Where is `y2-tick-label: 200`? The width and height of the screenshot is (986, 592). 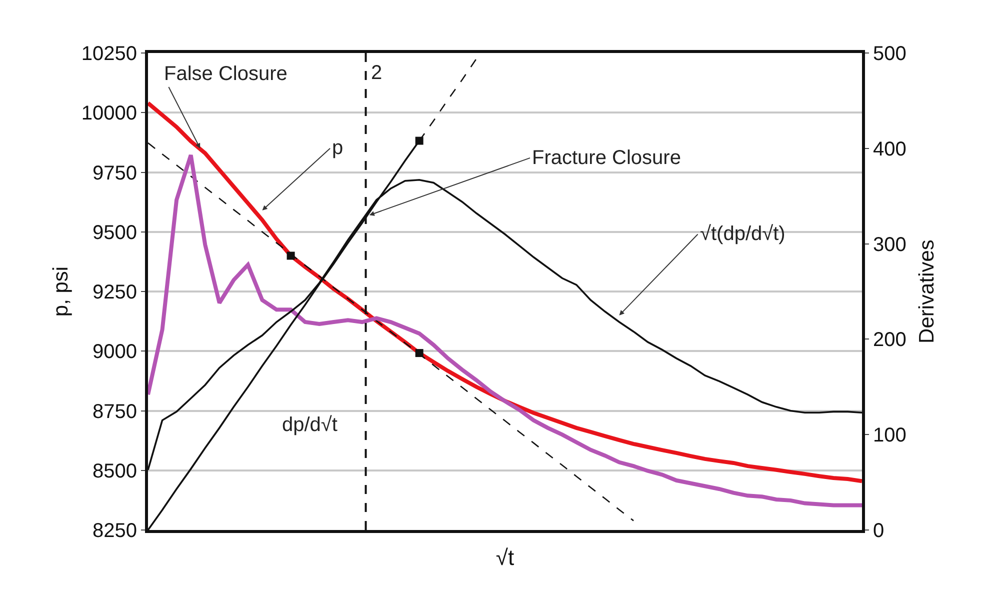 y2-tick-label: 200 is located at coordinates (889, 340).